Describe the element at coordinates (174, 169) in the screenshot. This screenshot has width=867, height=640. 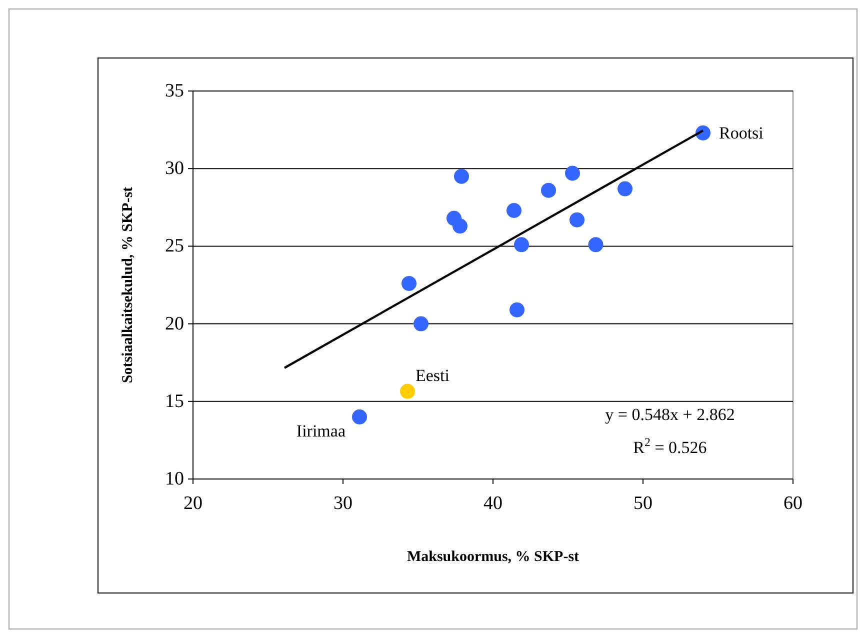
I see `y-tick-label: 30` at that location.